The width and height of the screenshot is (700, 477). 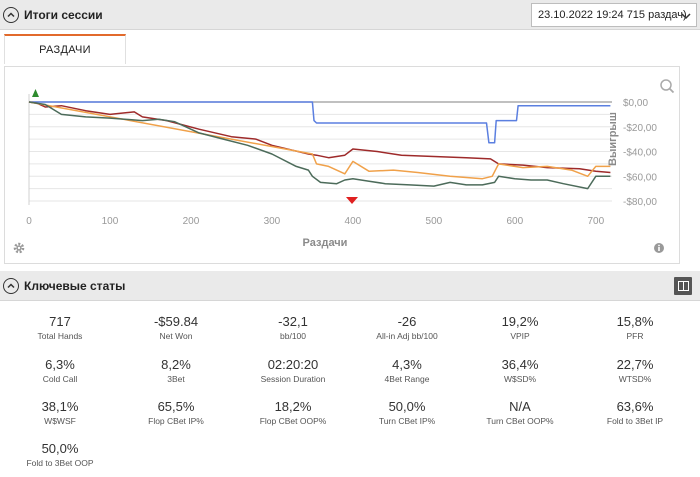 I want to click on gear-icon, so click(x=19, y=248).